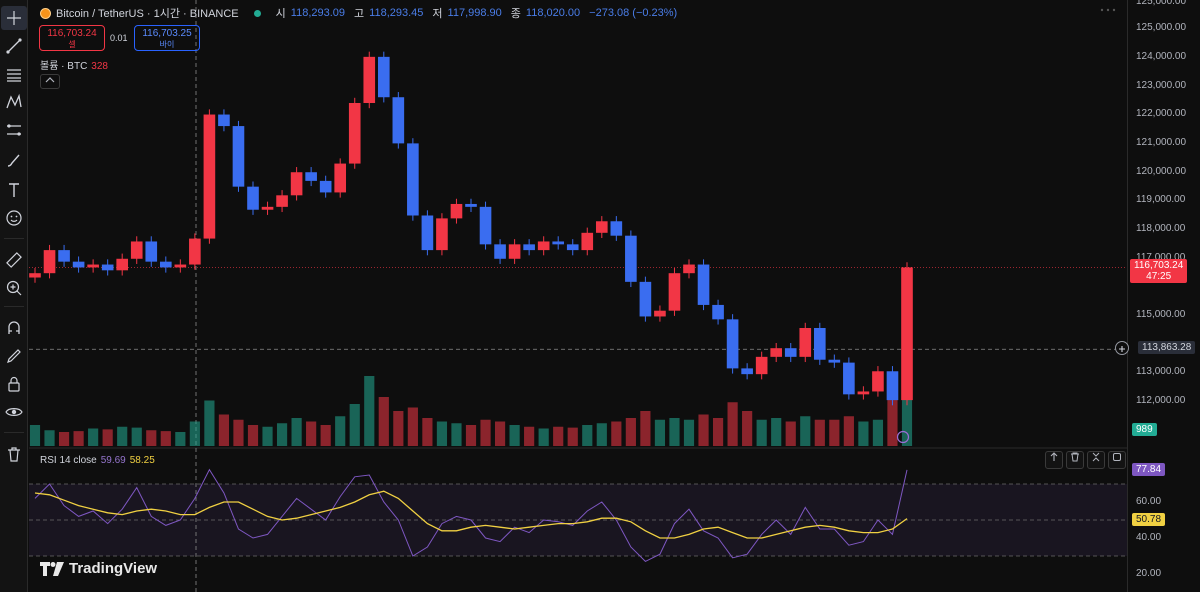  I want to click on bar-countdown: 47:25, so click(1159, 276).